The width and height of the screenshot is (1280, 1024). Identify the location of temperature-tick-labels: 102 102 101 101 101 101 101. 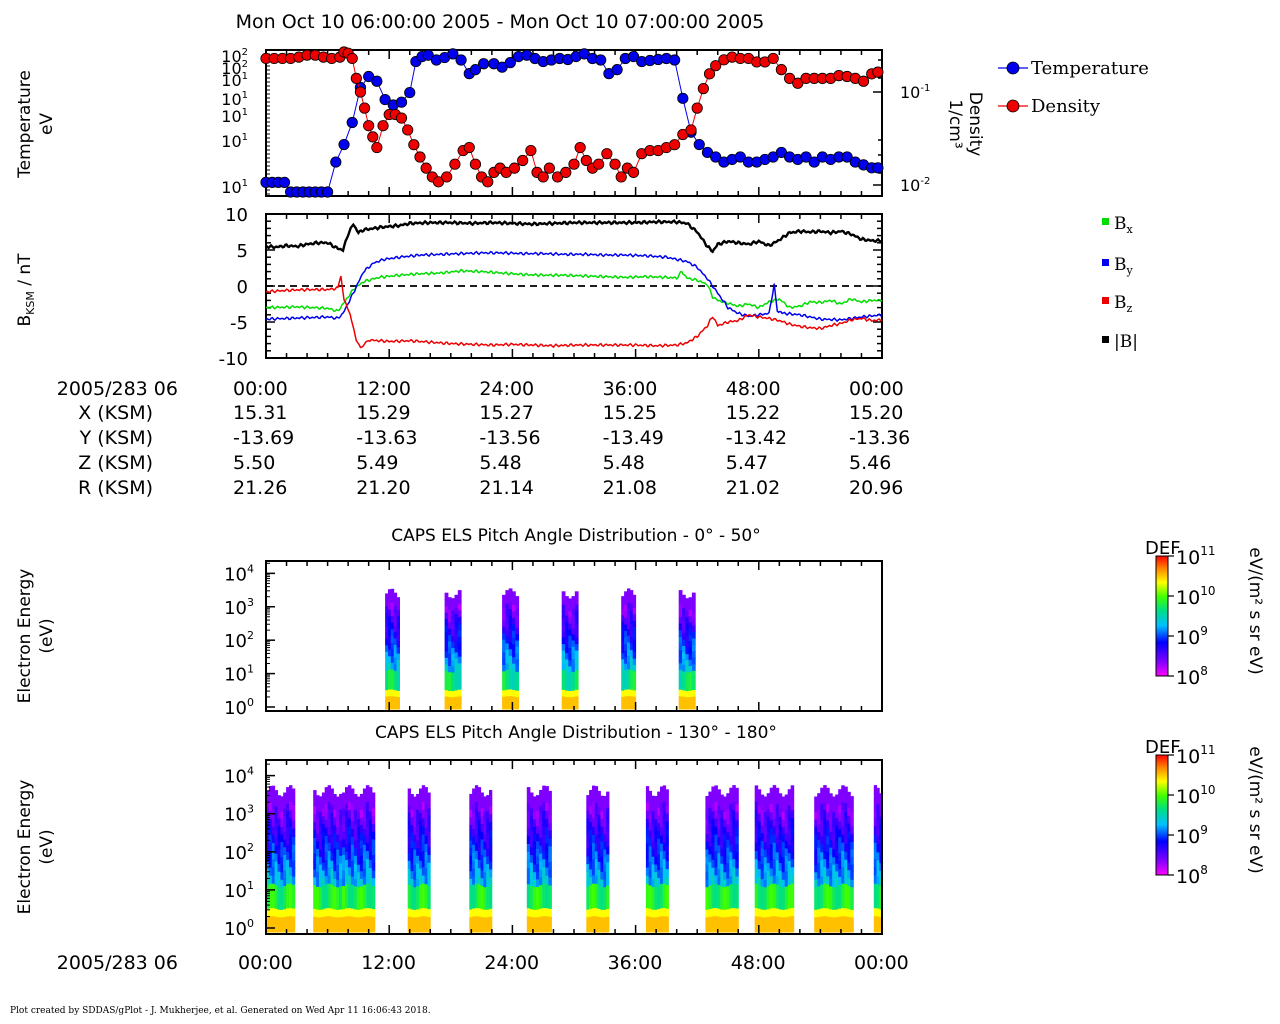
(234, 122).